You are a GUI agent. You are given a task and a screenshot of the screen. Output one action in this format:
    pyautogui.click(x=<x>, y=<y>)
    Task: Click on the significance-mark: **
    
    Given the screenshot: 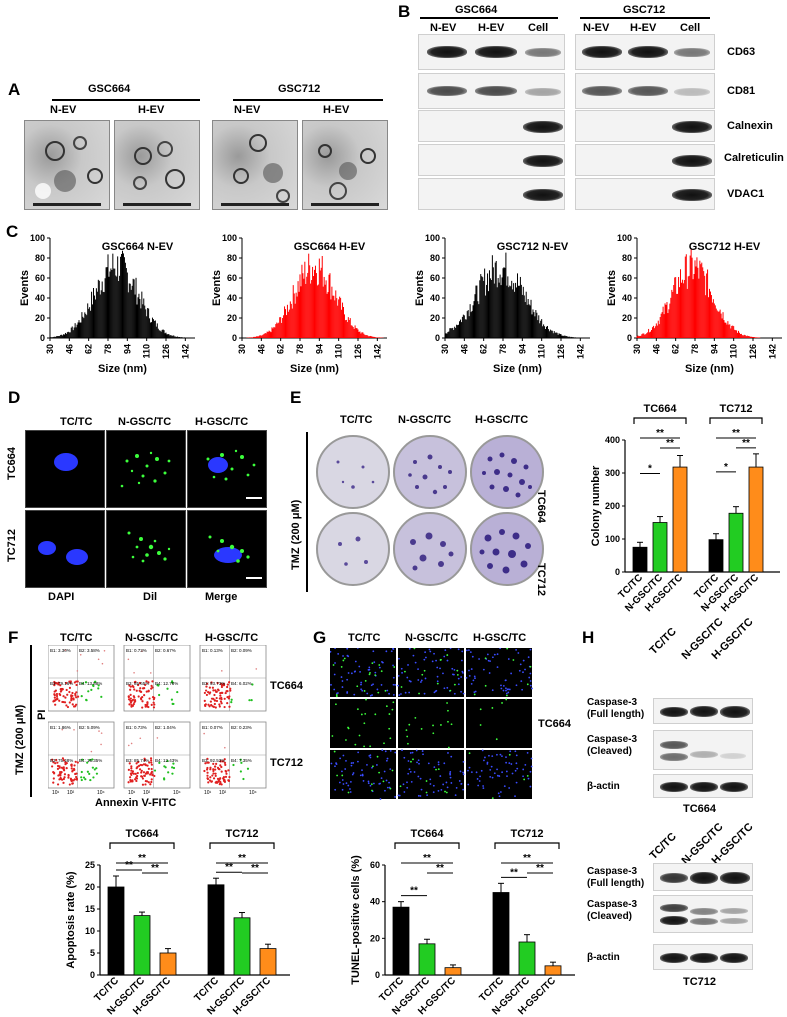 What is the action you would take?
    pyautogui.click(x=142, y=858)
    